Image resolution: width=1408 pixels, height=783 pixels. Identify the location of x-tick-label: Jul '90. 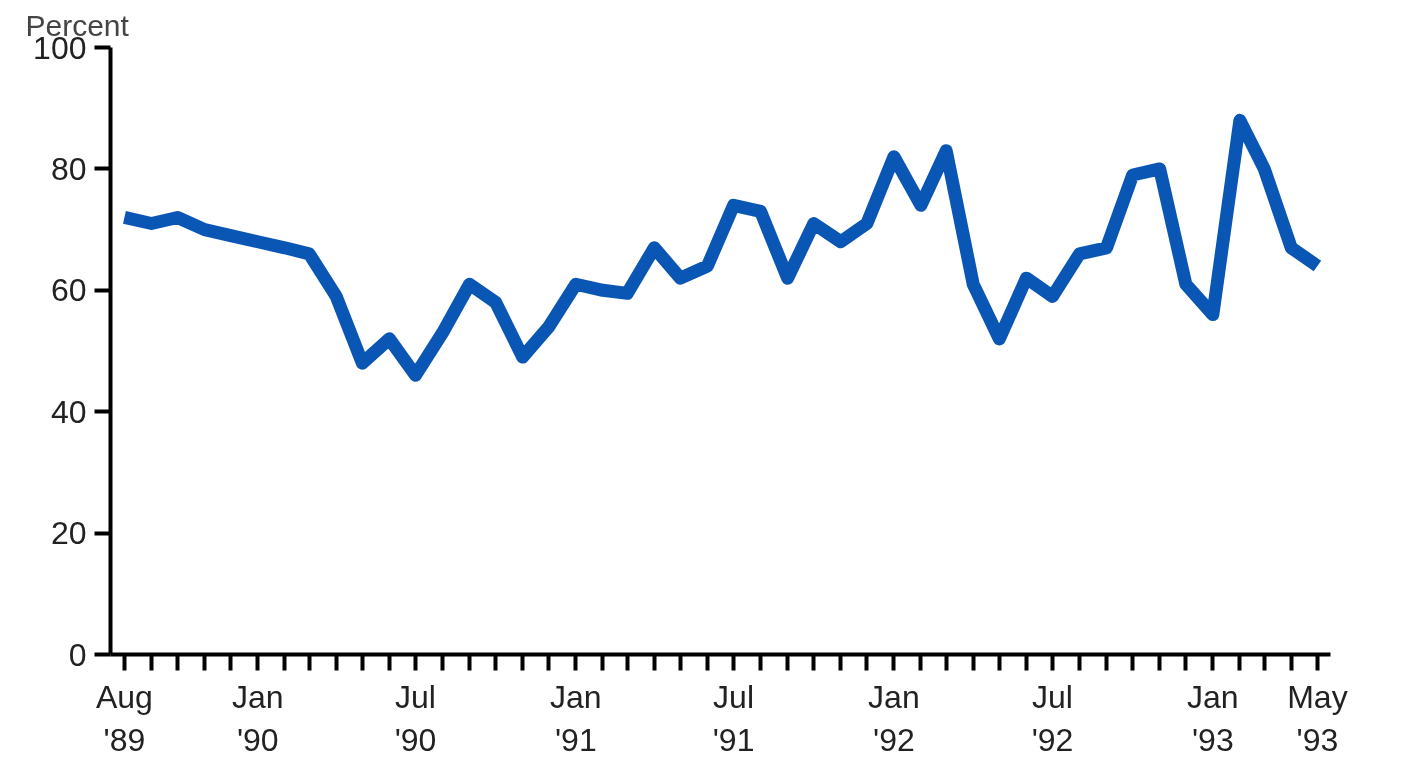
(415, 718).